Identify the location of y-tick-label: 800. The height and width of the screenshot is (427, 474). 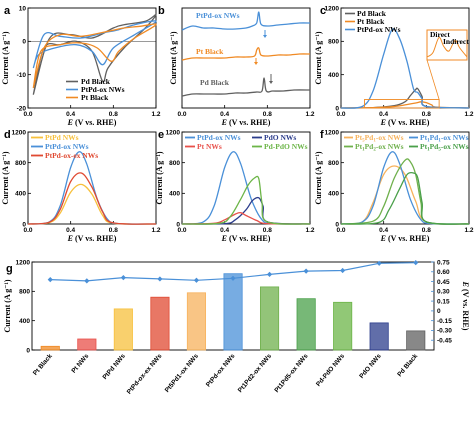
(24, 292).